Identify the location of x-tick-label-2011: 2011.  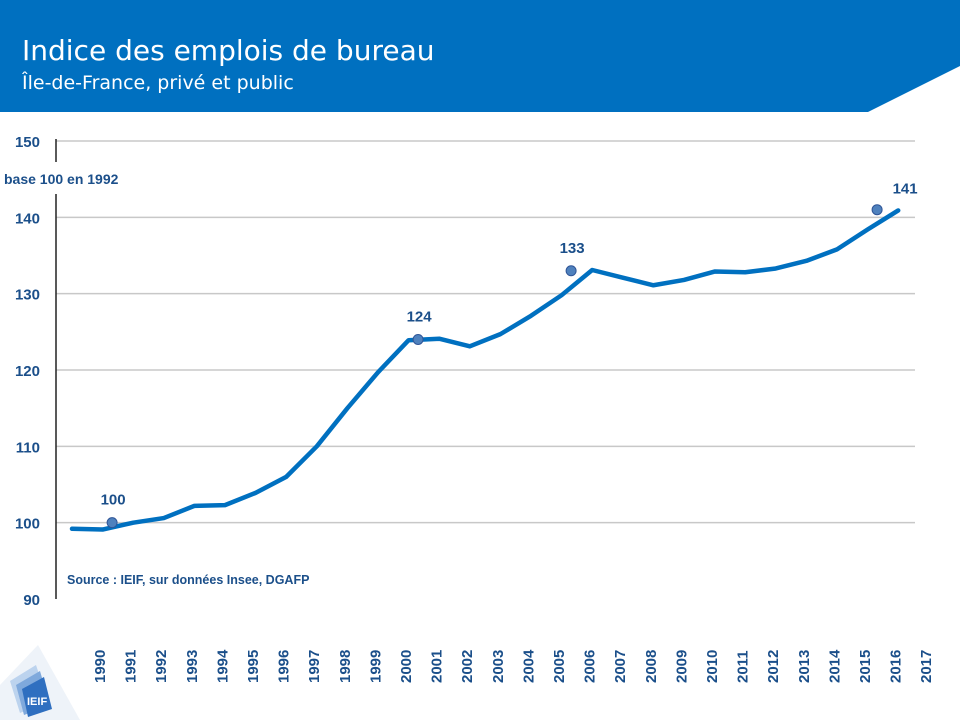
(743, 666).